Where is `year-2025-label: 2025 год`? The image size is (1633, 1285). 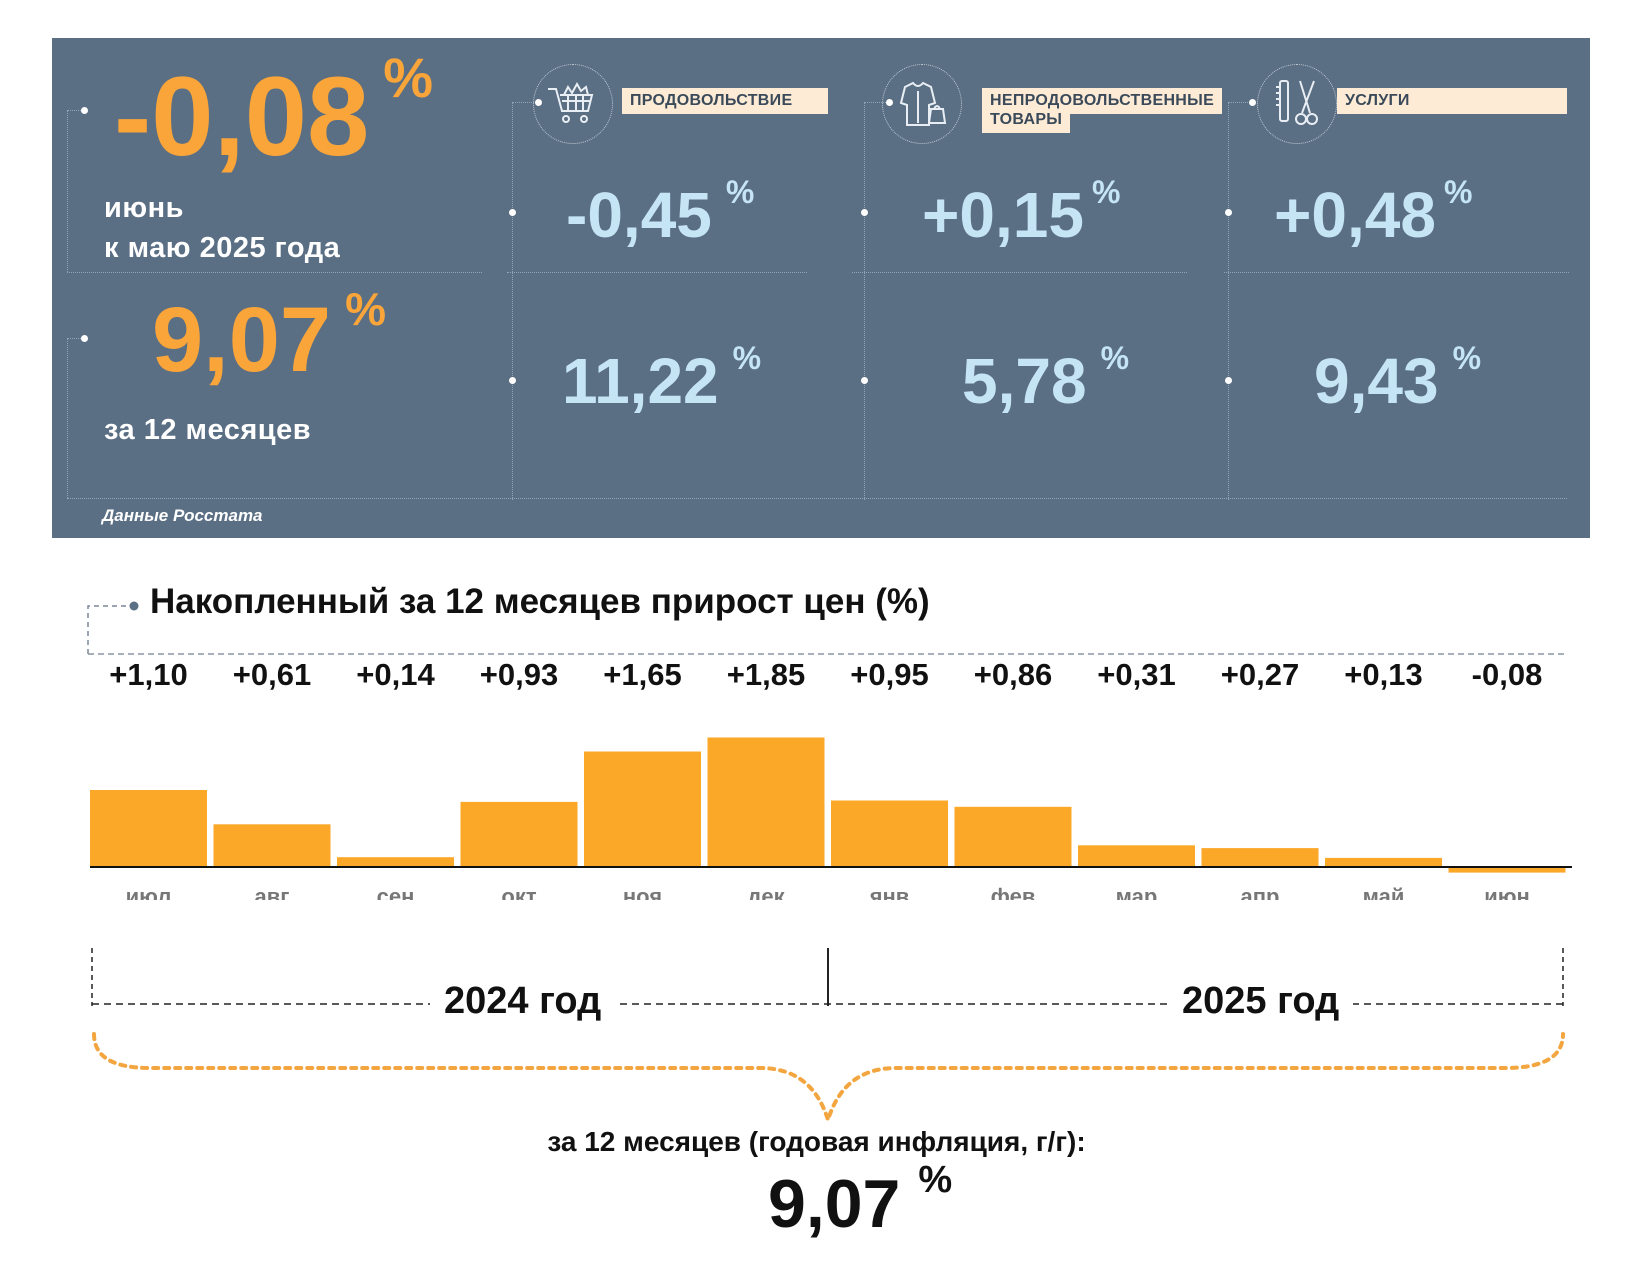 year-2025-label: 2025 год is located at coordinates (1261, 1001).